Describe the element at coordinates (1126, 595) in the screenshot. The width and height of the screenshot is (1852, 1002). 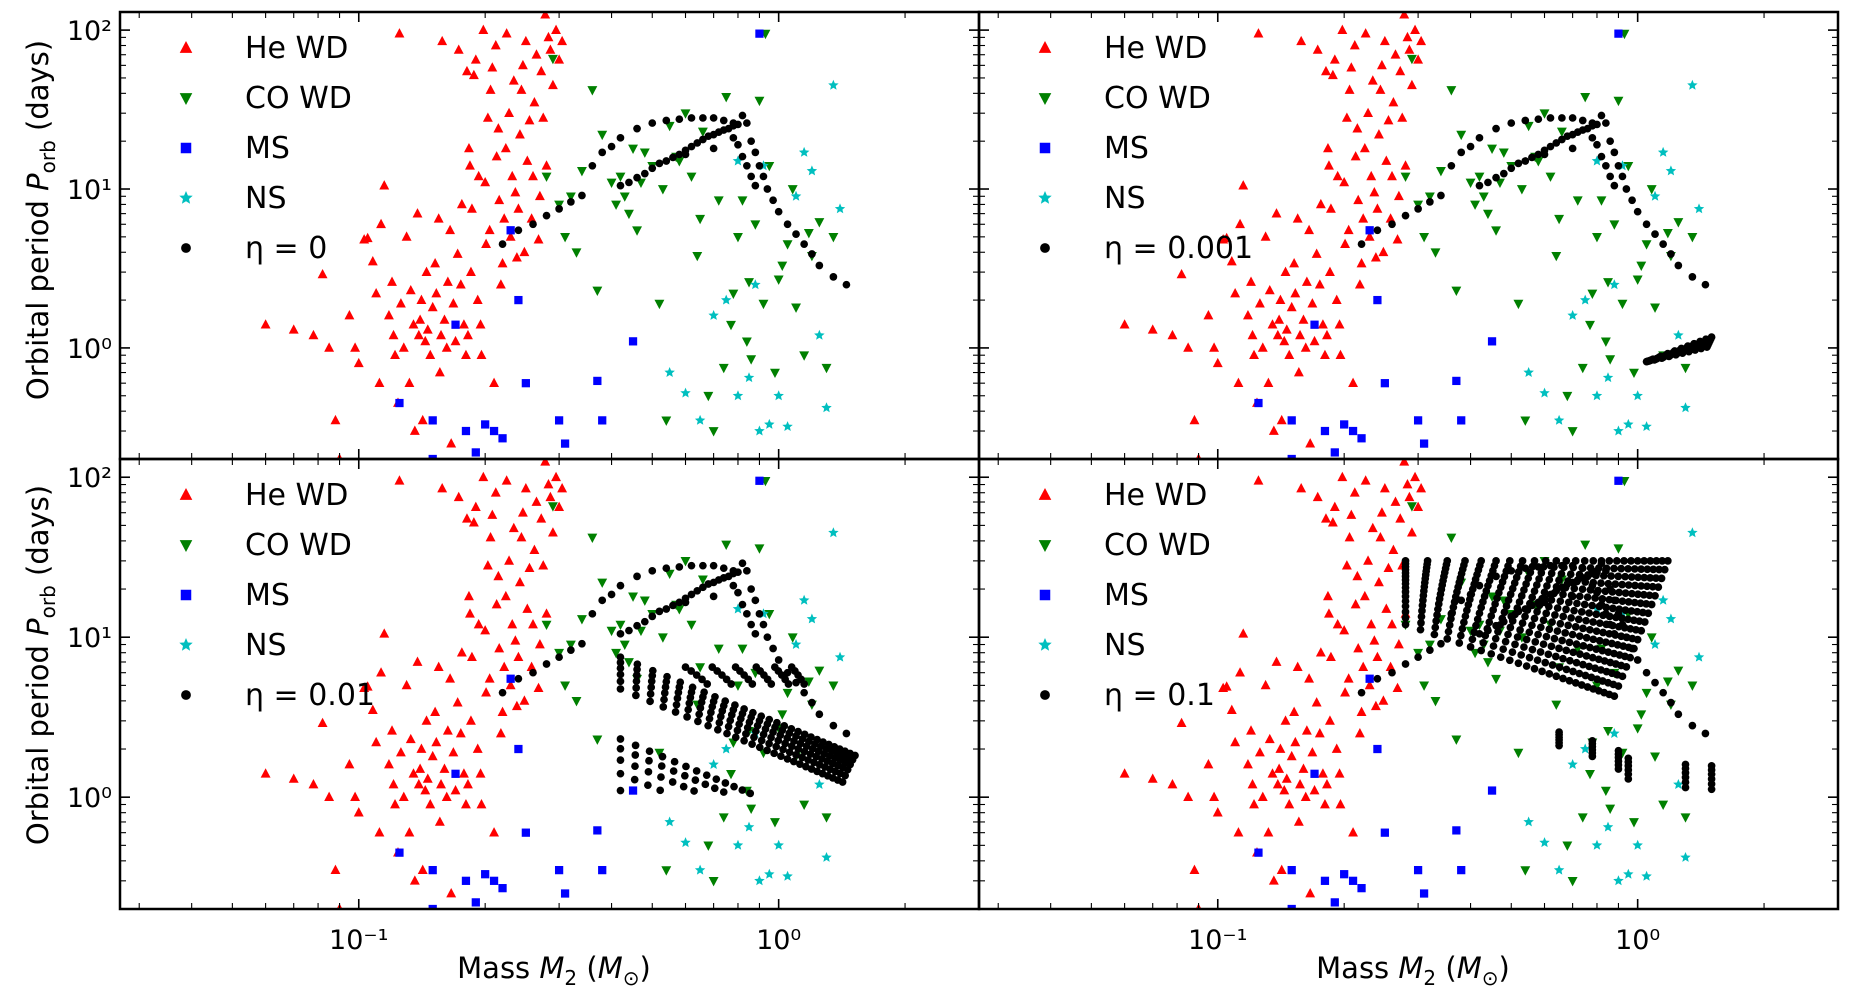
I see `panel-4-legend: He WD CO WD MS NS η = 0.1` at that location.